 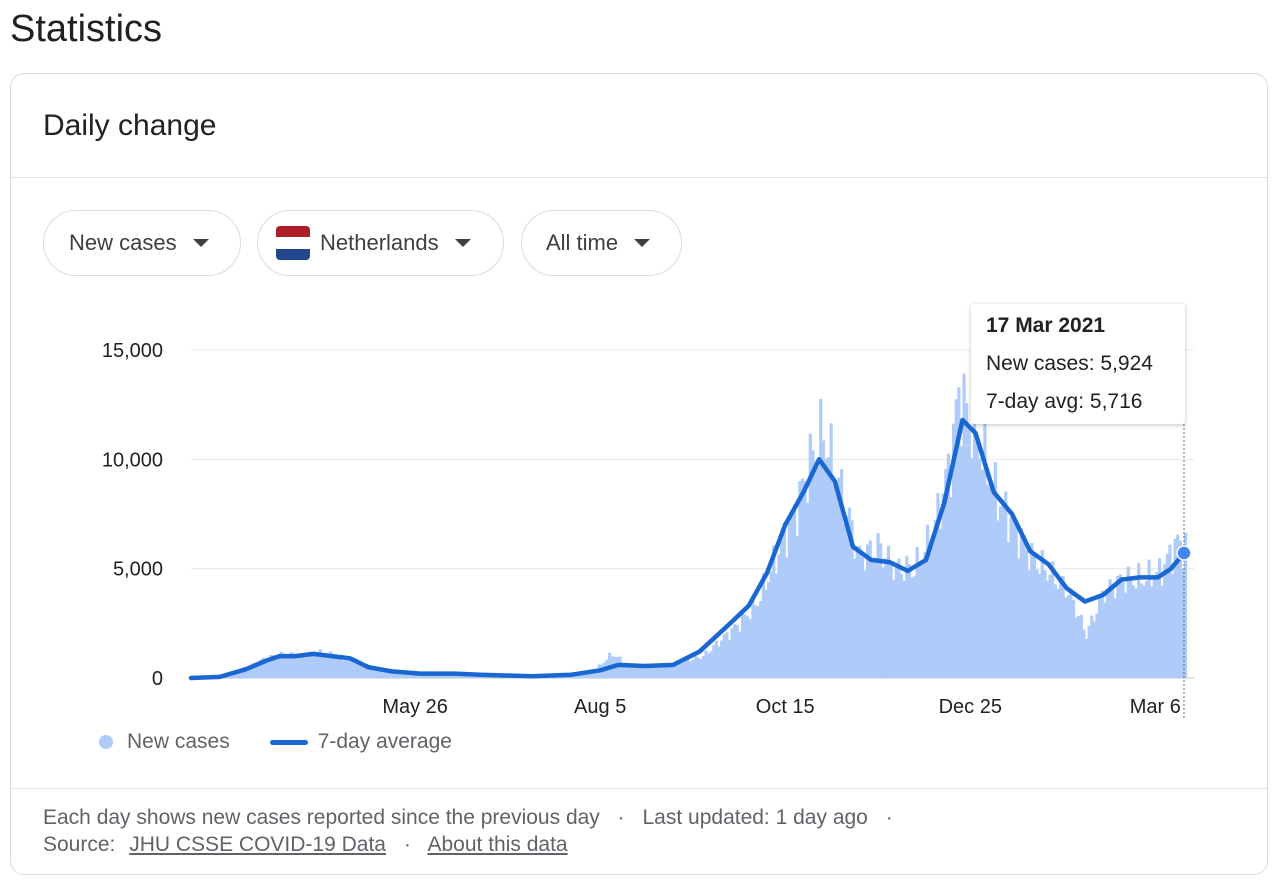 I want to click on country-dropdown: Netherlands, so click(x=380, y=243).